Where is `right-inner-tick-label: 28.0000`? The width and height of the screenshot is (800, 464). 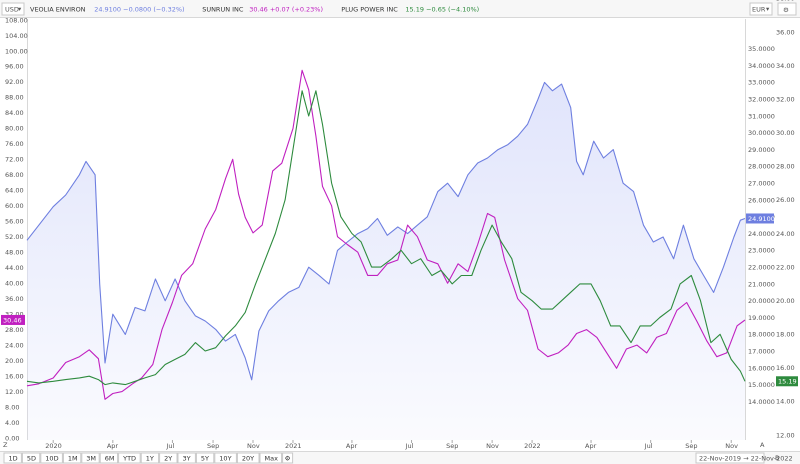 right-inner-tick-label: 28.0000 is located at coordinates (761, 167).